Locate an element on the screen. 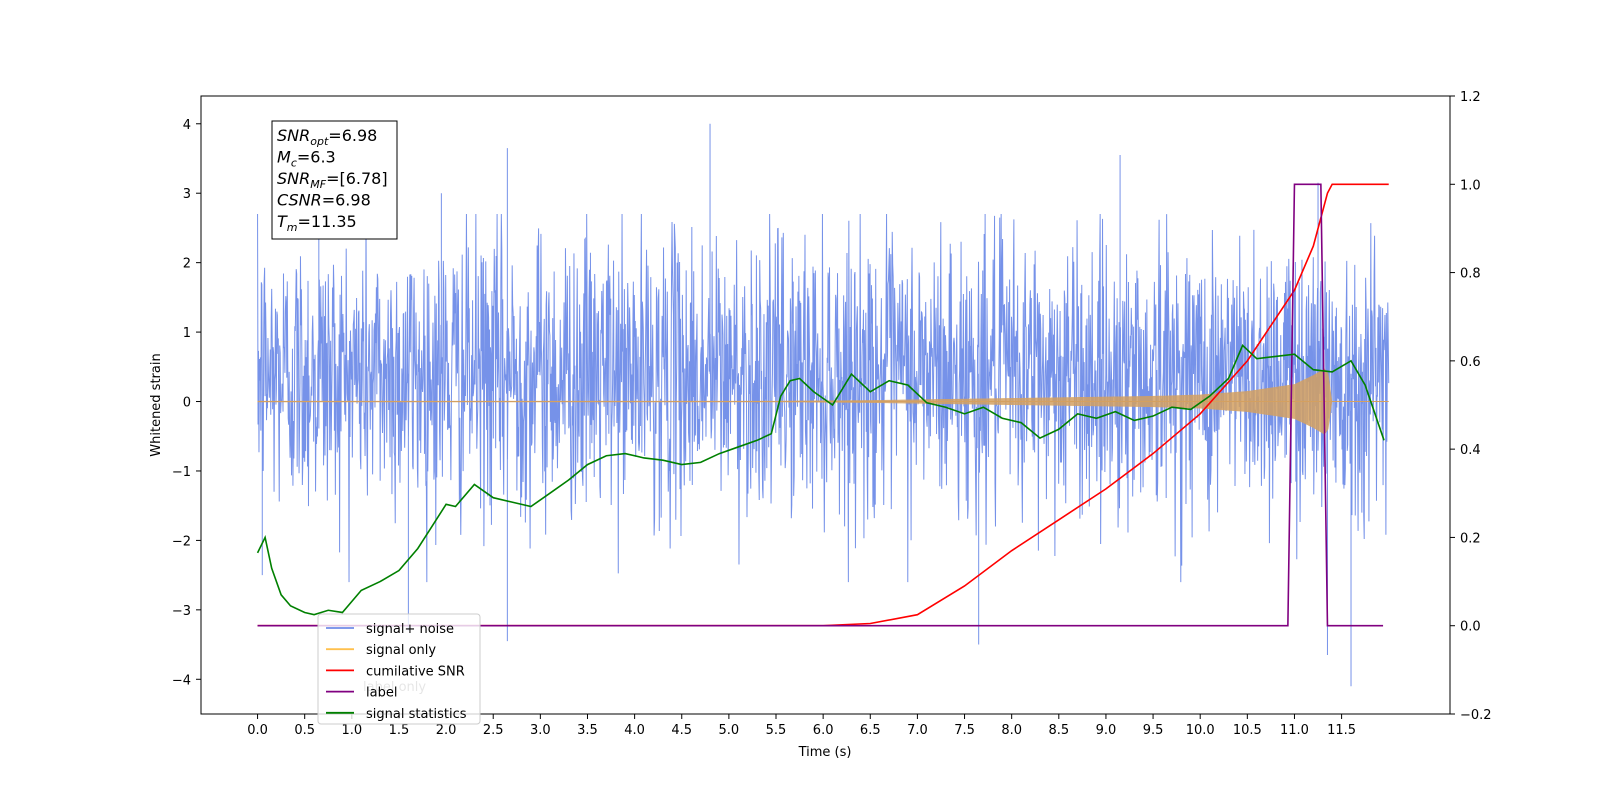 The image size is (1600, 800). y-right-tick-label: 0.6 is located at coordinates (1470, 362).